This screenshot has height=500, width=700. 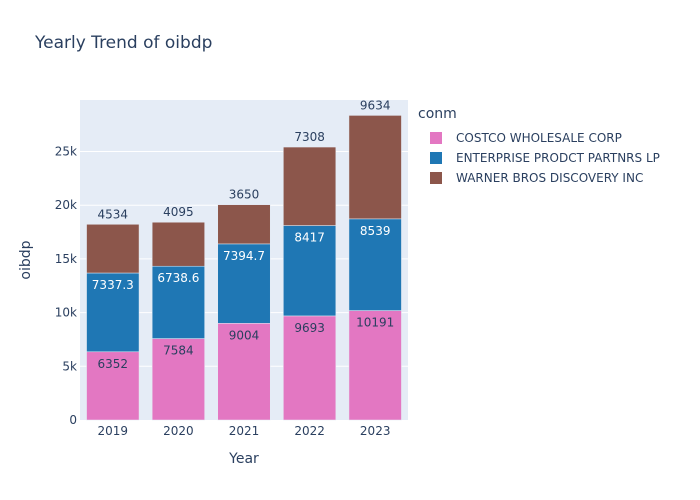 What do you see at coordinates (309, 328) in the screenshot?
I see `data-label: 9693` at bounding box center [309, 328].